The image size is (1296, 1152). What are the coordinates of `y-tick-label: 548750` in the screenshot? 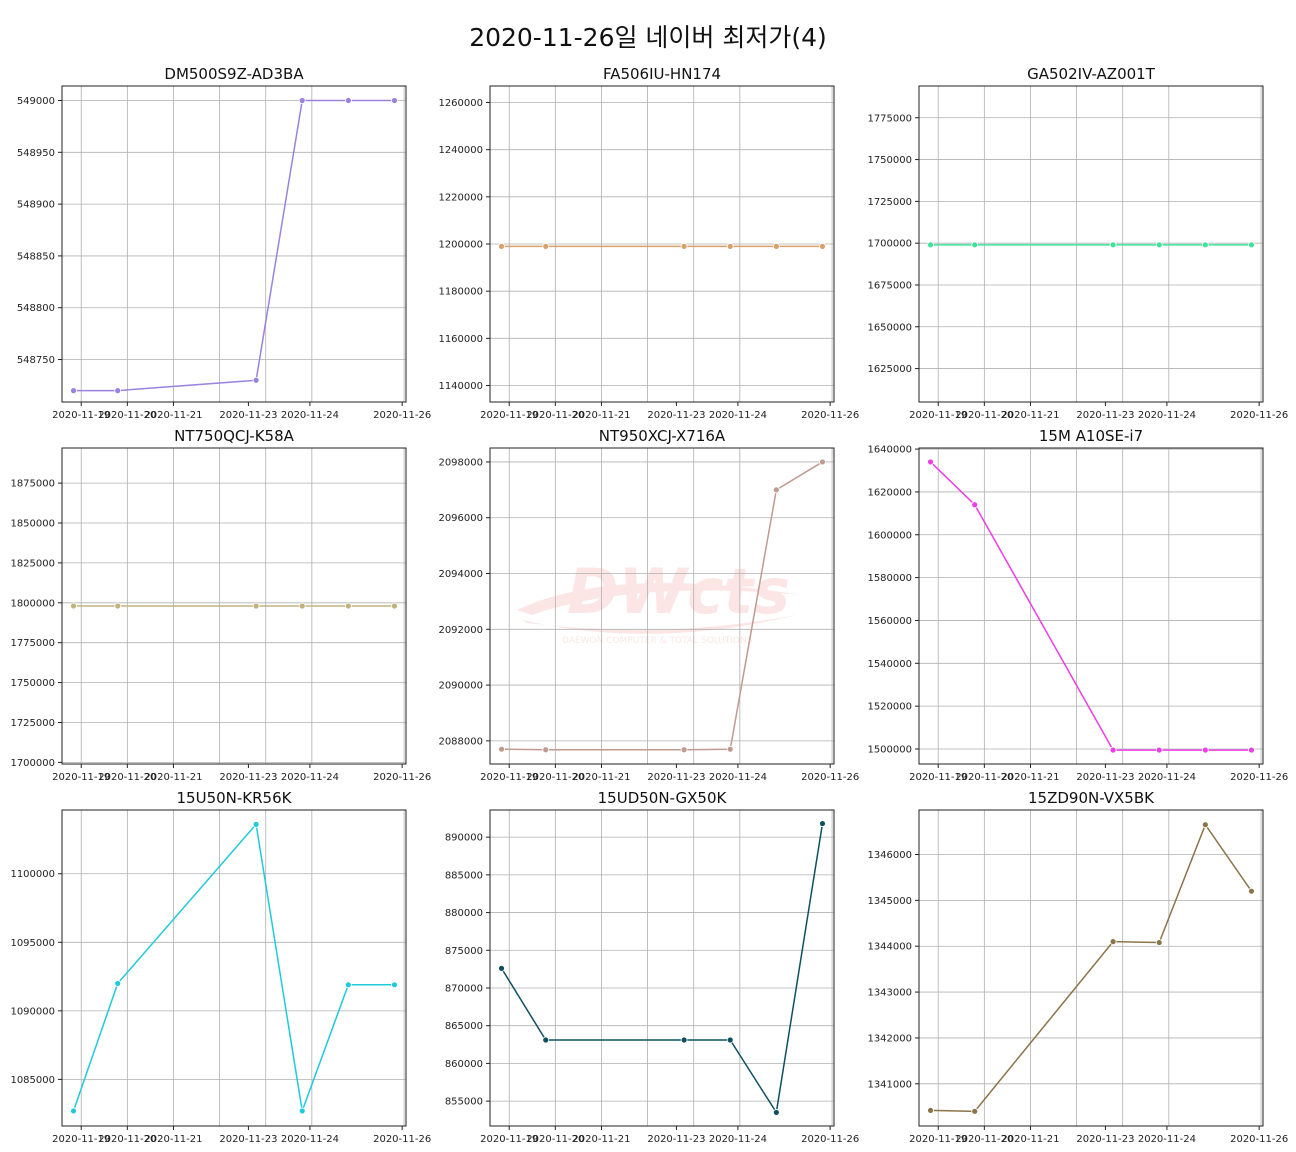 It's located at (36, 360).